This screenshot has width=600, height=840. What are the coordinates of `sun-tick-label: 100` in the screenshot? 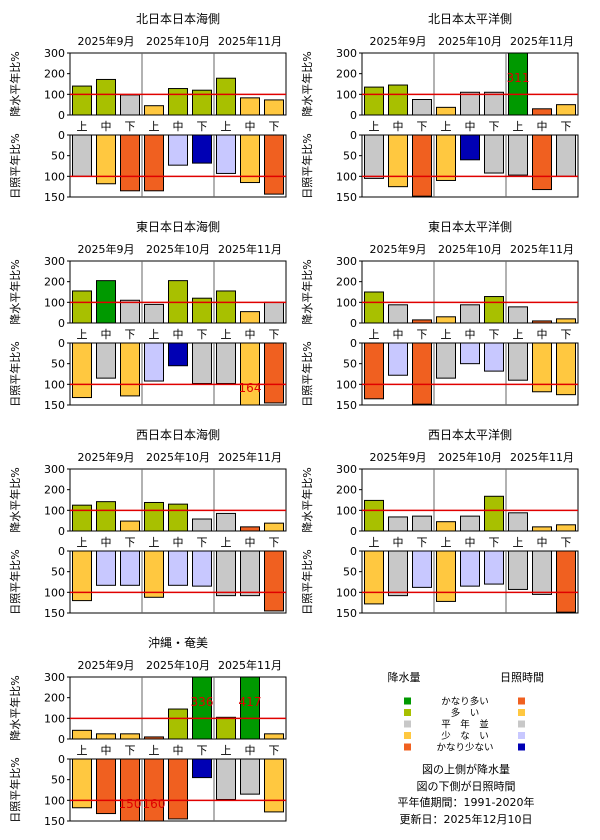 It's located at (54, 800).